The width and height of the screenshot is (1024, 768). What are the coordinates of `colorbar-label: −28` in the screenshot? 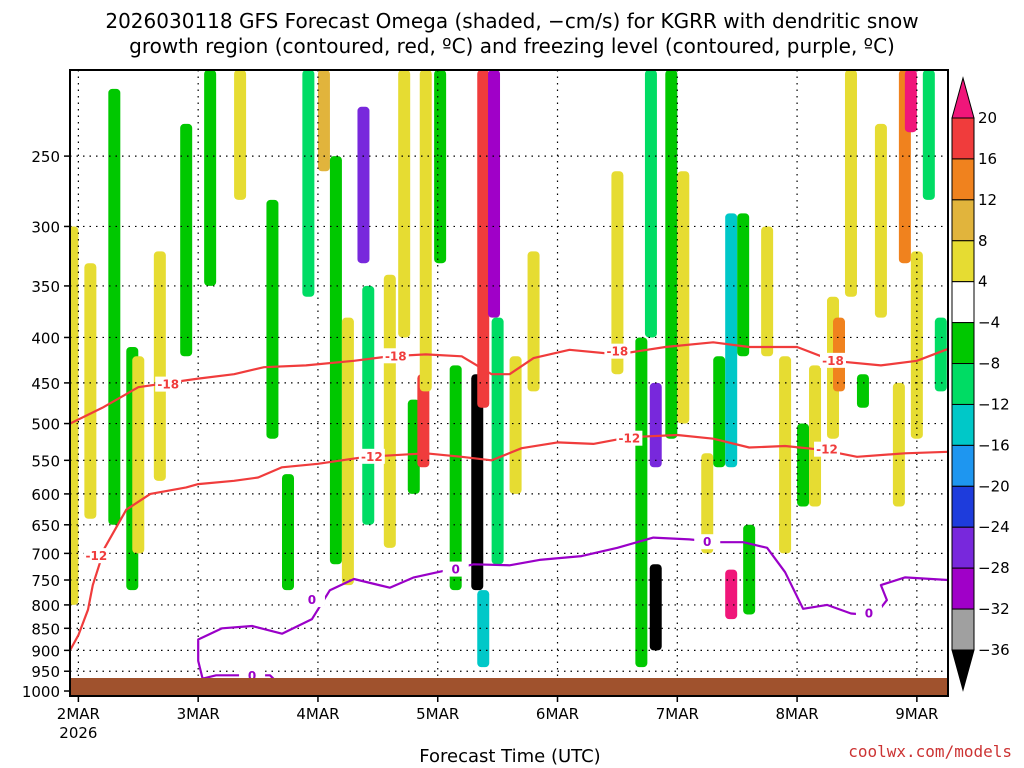 It's located at (994, 568).